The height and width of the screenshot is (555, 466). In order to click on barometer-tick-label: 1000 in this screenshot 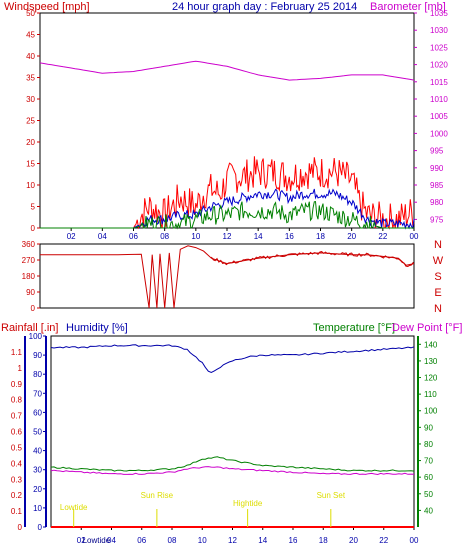, I will do `click(439, 133)`.